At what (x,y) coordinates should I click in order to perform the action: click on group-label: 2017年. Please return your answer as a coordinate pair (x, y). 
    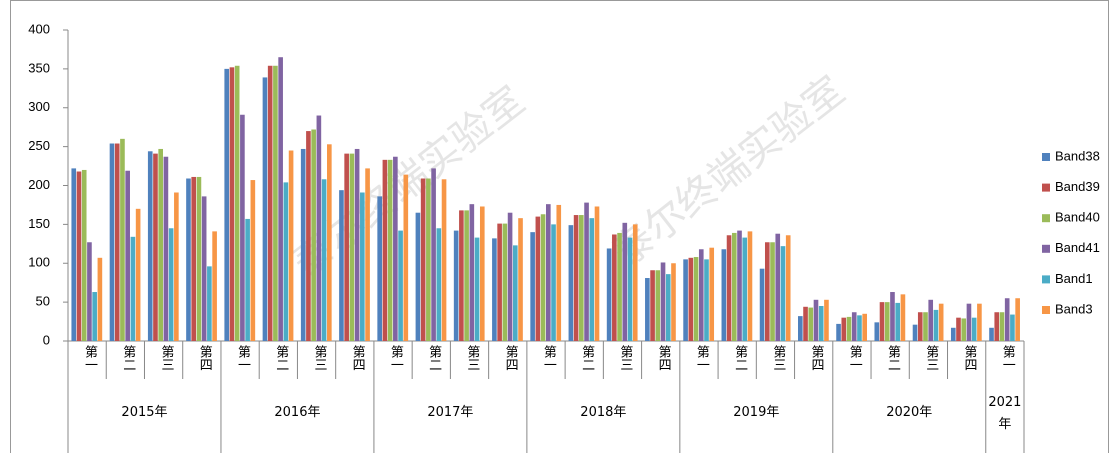
    Looking at the image, I should click on (450, 412).